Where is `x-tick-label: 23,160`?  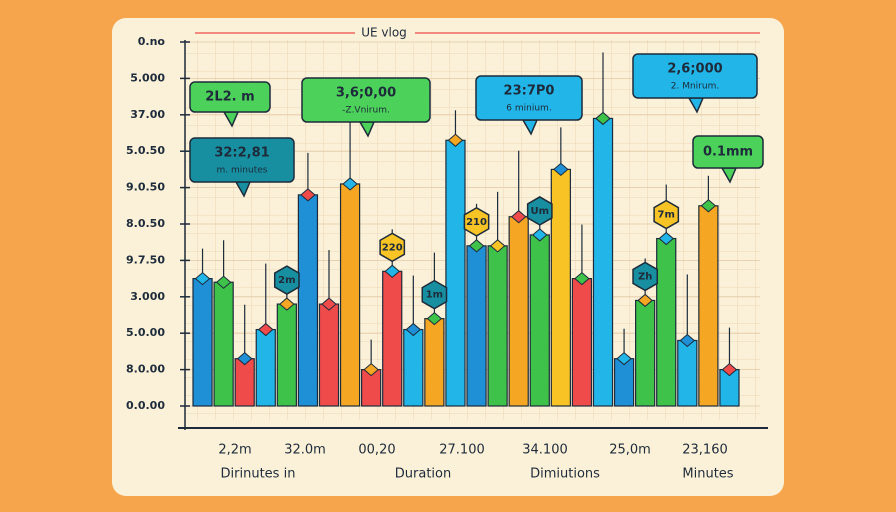
x-tick-label: 23,160 is located at coordinates (705, 450).